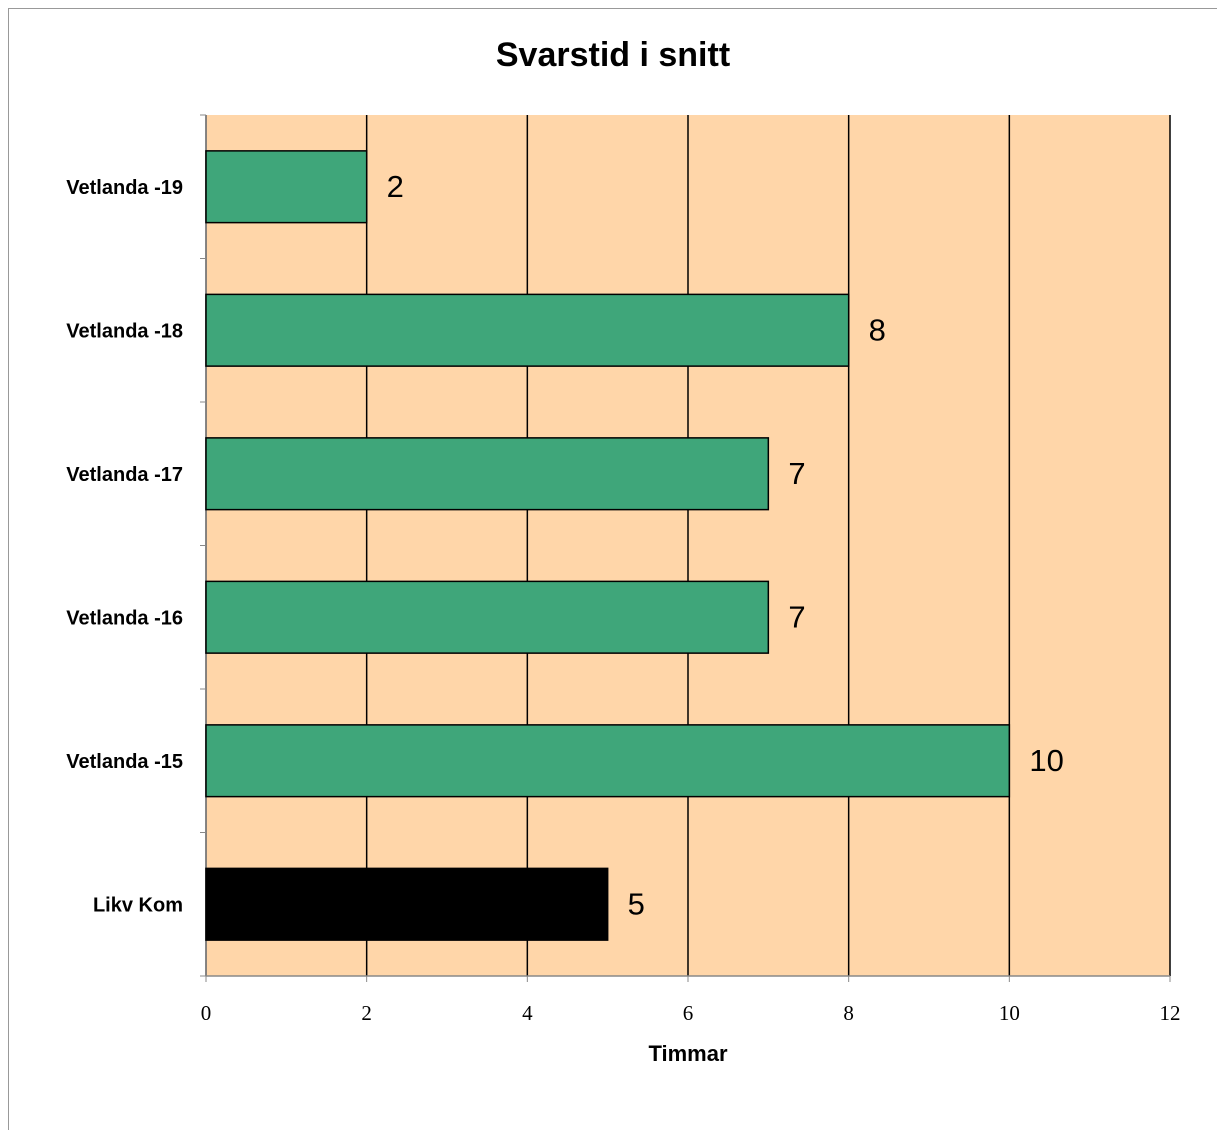  I want to click on chart-title: Svarstid i snitt, so click(613, 55).